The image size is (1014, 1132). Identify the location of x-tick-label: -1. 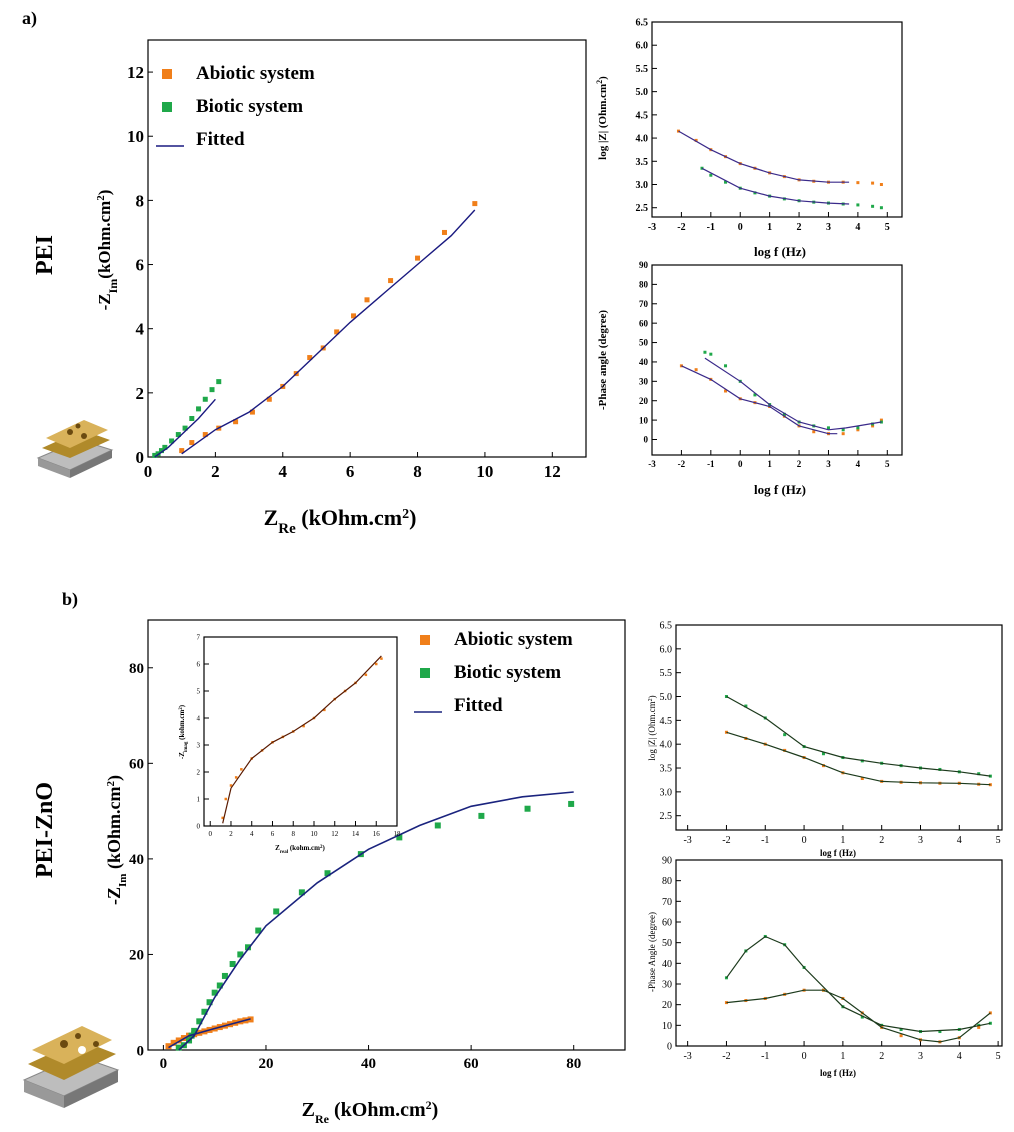
(711, 227).